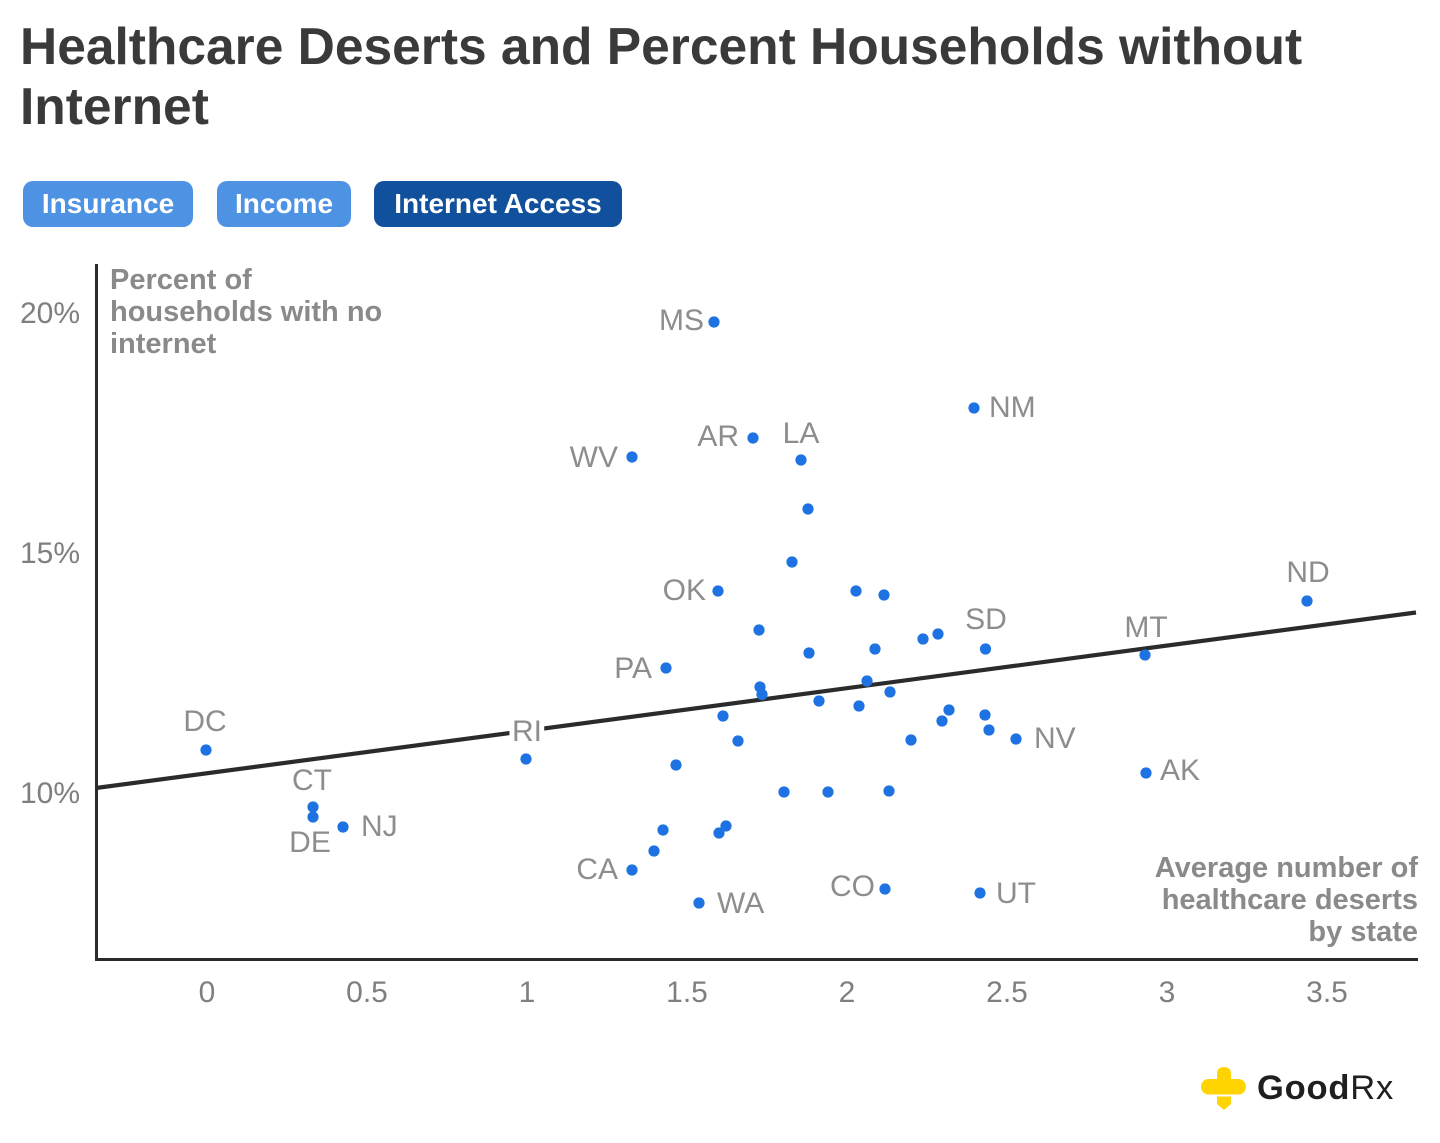  Describe the element at coordinates (681, 320) in the screenshot. I see `svg-text: MS` at that location.